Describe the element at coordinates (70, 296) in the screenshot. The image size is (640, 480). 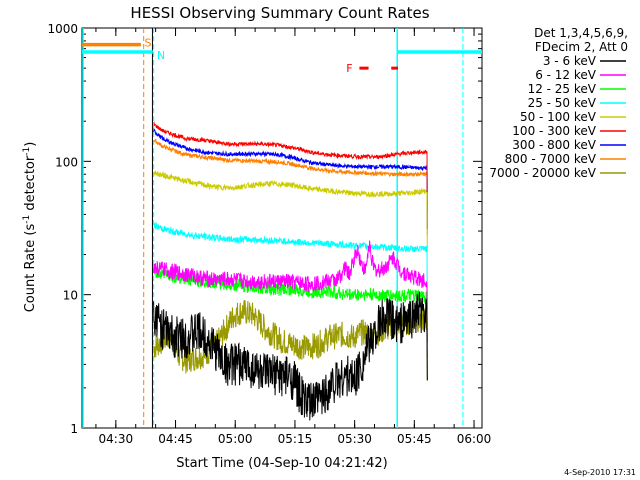
I see `y-tick-label-1: 10` at that location.